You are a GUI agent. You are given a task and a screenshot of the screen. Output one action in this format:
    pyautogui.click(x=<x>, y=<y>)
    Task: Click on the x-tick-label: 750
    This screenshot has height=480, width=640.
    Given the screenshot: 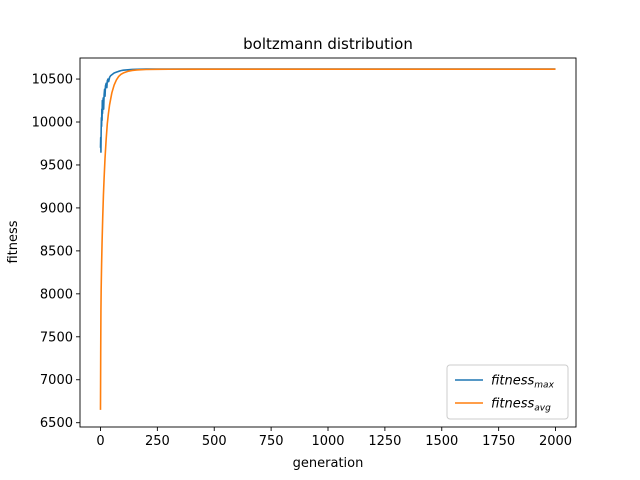 What is the action you would take?
    pyautogui.click(x=271, y=441)
    